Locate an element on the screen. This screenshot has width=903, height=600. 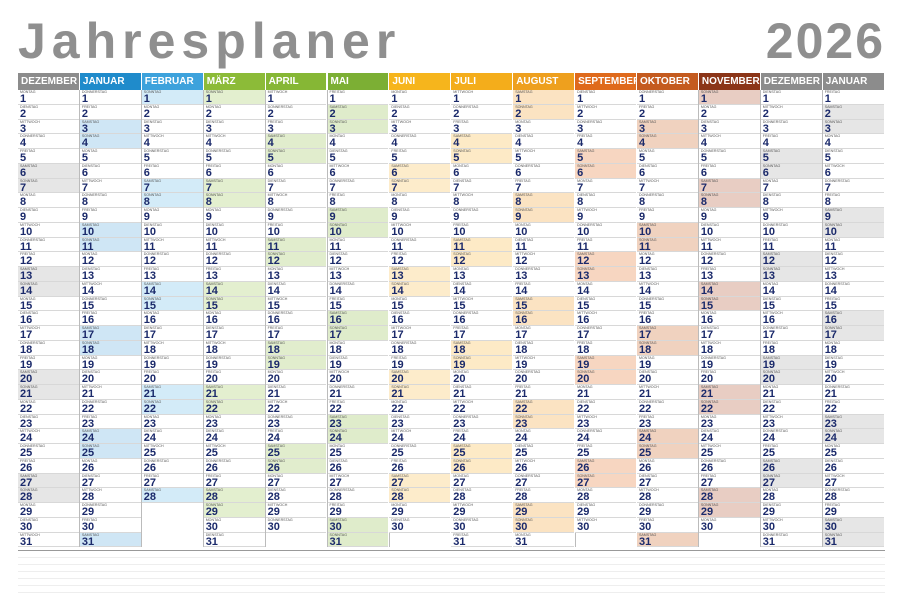
day-cell: MITTWOCH 2 is located at coordinates (791, 112).